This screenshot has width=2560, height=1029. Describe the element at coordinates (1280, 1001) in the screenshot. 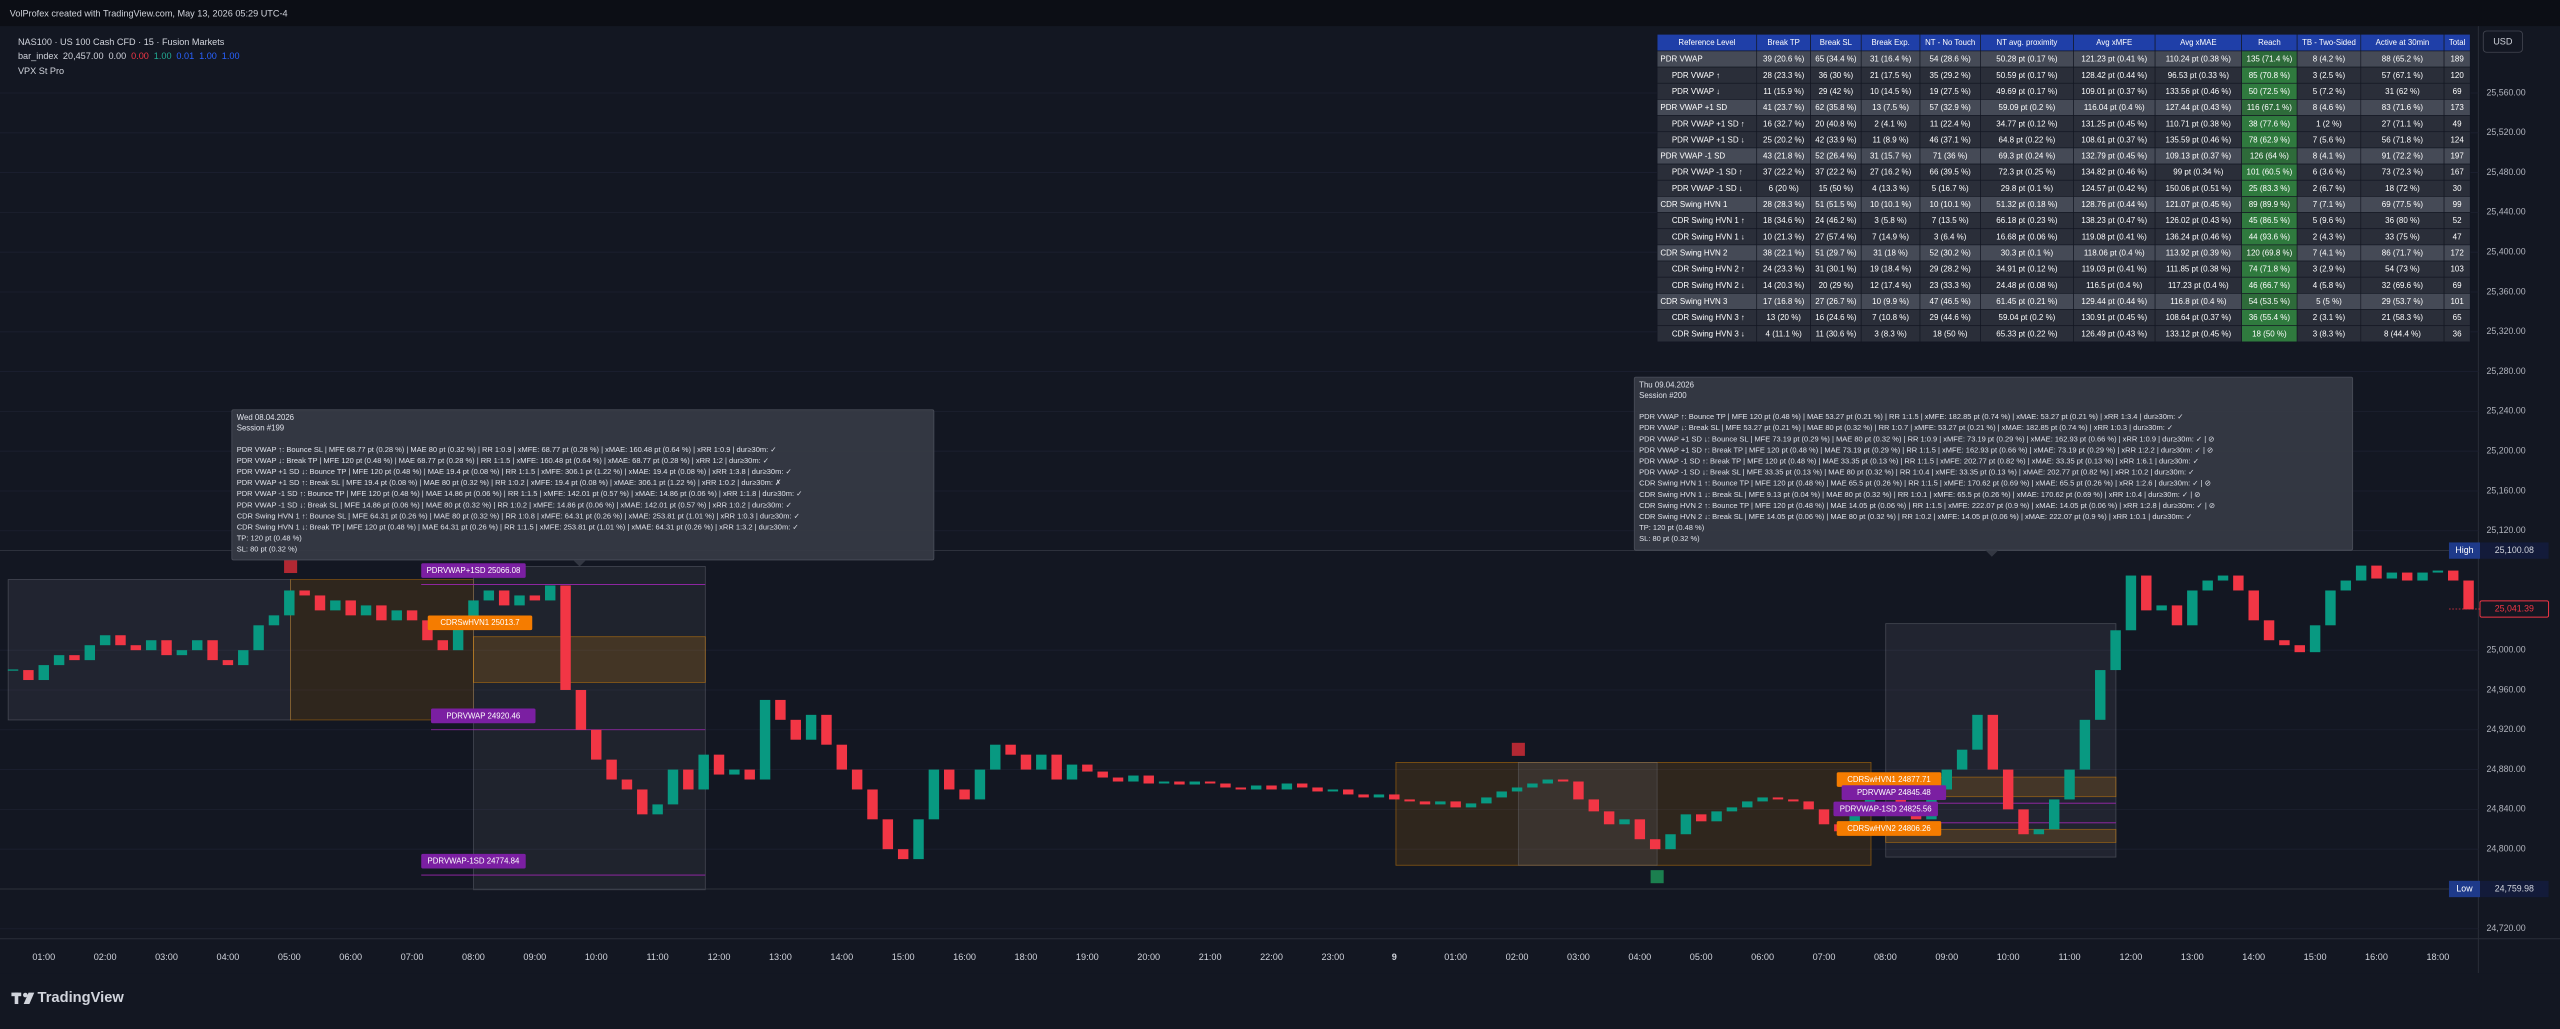

I see `footer-bar` at that location.